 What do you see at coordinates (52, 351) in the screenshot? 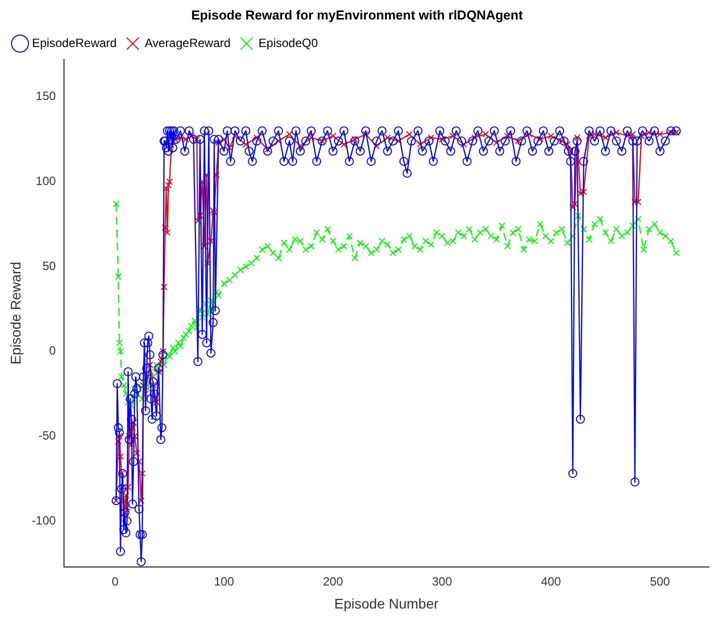
I see `y-tick-label: 0` at bounding box center [52, 351].